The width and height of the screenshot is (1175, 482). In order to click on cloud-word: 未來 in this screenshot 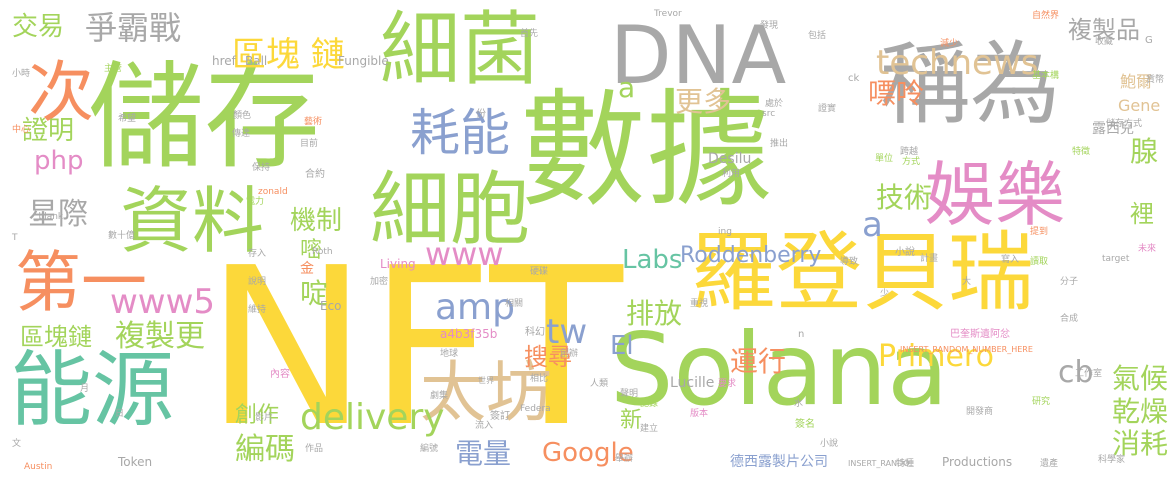, I will do `click(1147, 249)`.